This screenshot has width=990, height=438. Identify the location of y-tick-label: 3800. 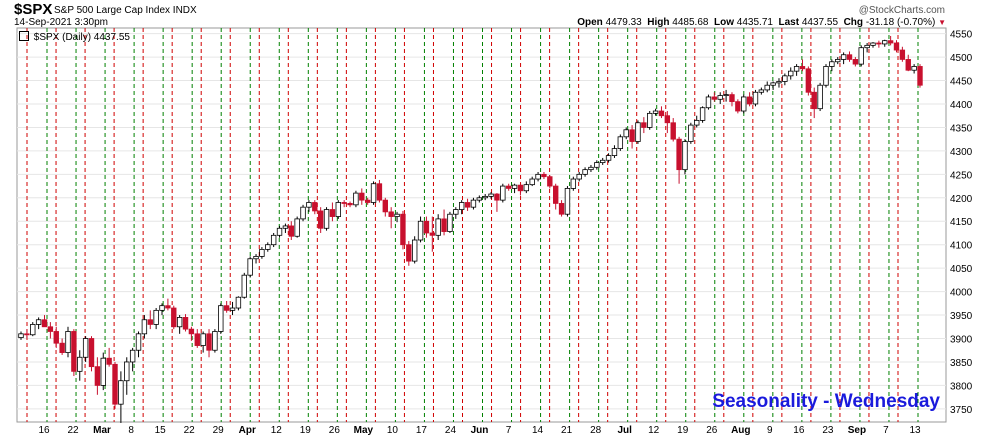
(961, 386).